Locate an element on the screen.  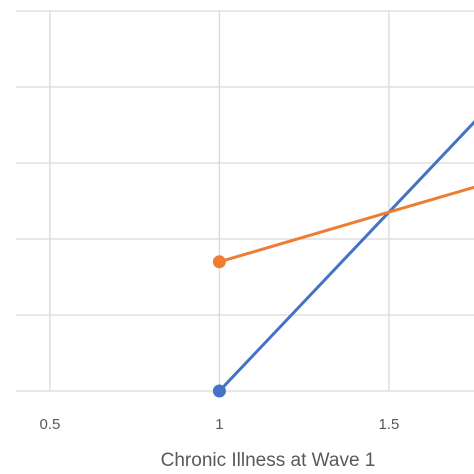
x-axis-title: Chronic Illness at Wave 1 is located at coordinates (268, 460).